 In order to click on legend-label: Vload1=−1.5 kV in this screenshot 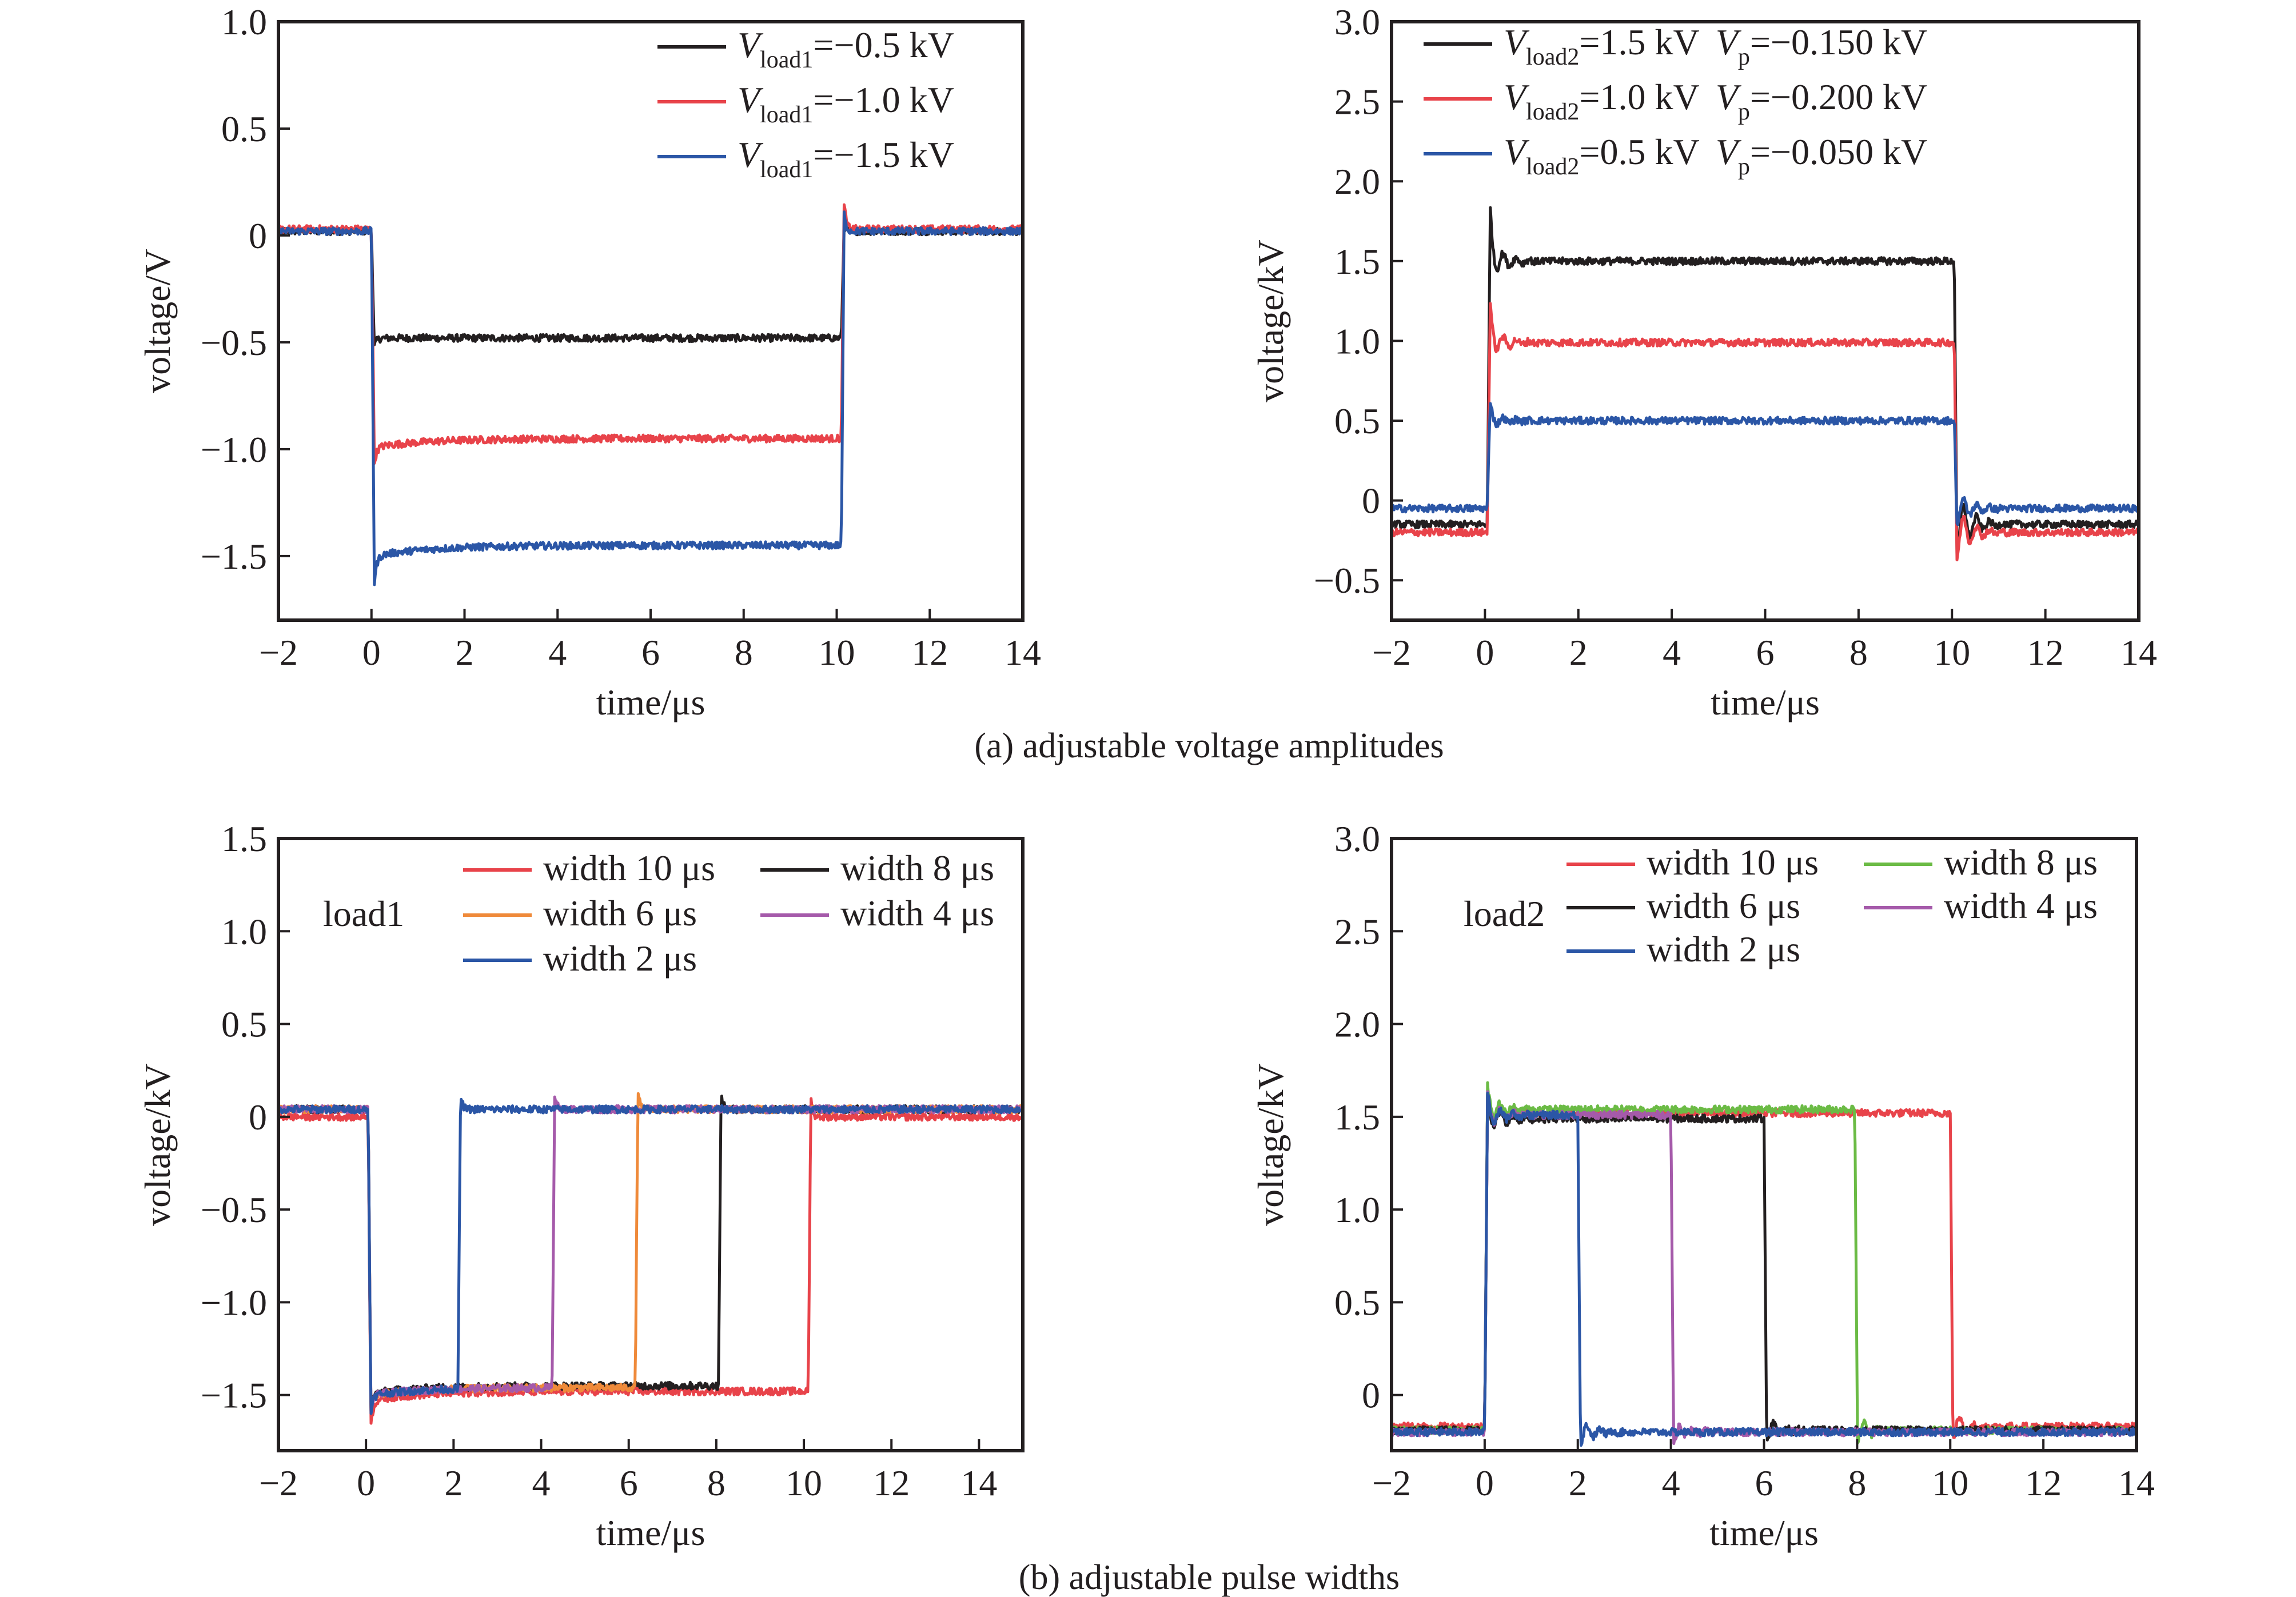, I will do `click(846, 158)`.